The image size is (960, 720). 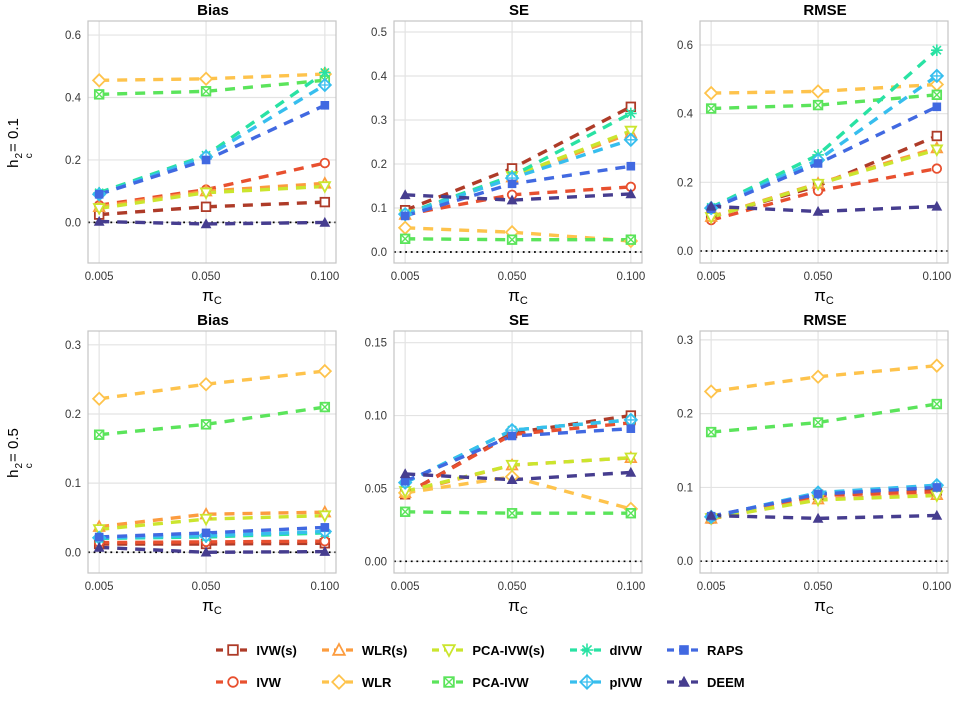 I want to click on legend-key-pivw-icon, so click(x=586, y=682).